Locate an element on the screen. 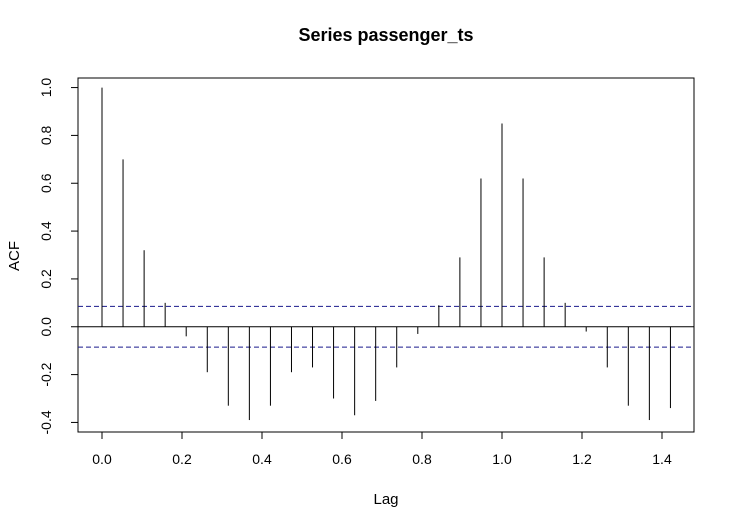 Image resolution: width=735 pixels, height=529 pixels. x-tick-label: 1.0 is located at coordinates (502, 459).